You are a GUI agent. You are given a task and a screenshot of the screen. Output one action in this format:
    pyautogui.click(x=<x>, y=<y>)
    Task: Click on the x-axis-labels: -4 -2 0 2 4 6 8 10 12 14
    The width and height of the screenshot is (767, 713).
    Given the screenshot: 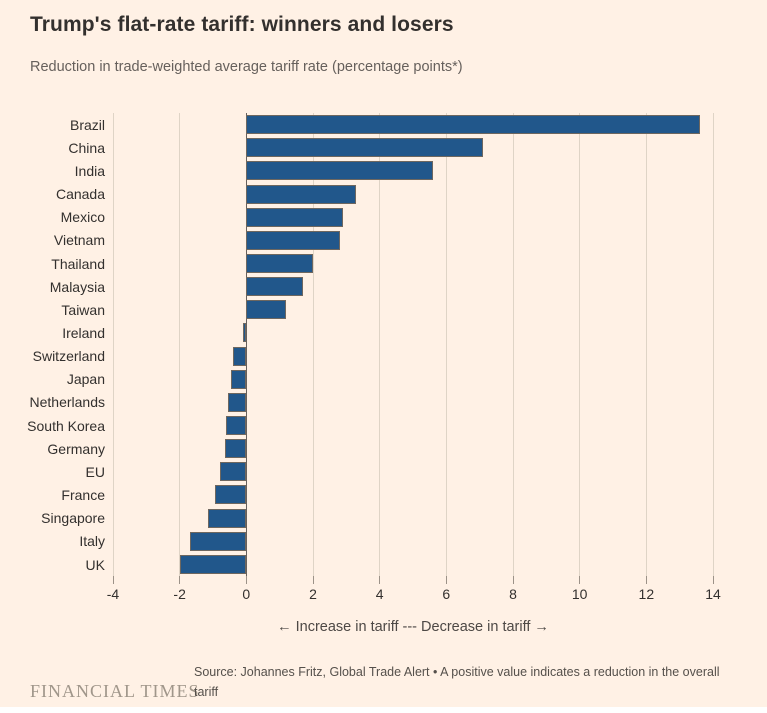 What is the action you would take?
    pyautogui.click(x=414, y=595)
    